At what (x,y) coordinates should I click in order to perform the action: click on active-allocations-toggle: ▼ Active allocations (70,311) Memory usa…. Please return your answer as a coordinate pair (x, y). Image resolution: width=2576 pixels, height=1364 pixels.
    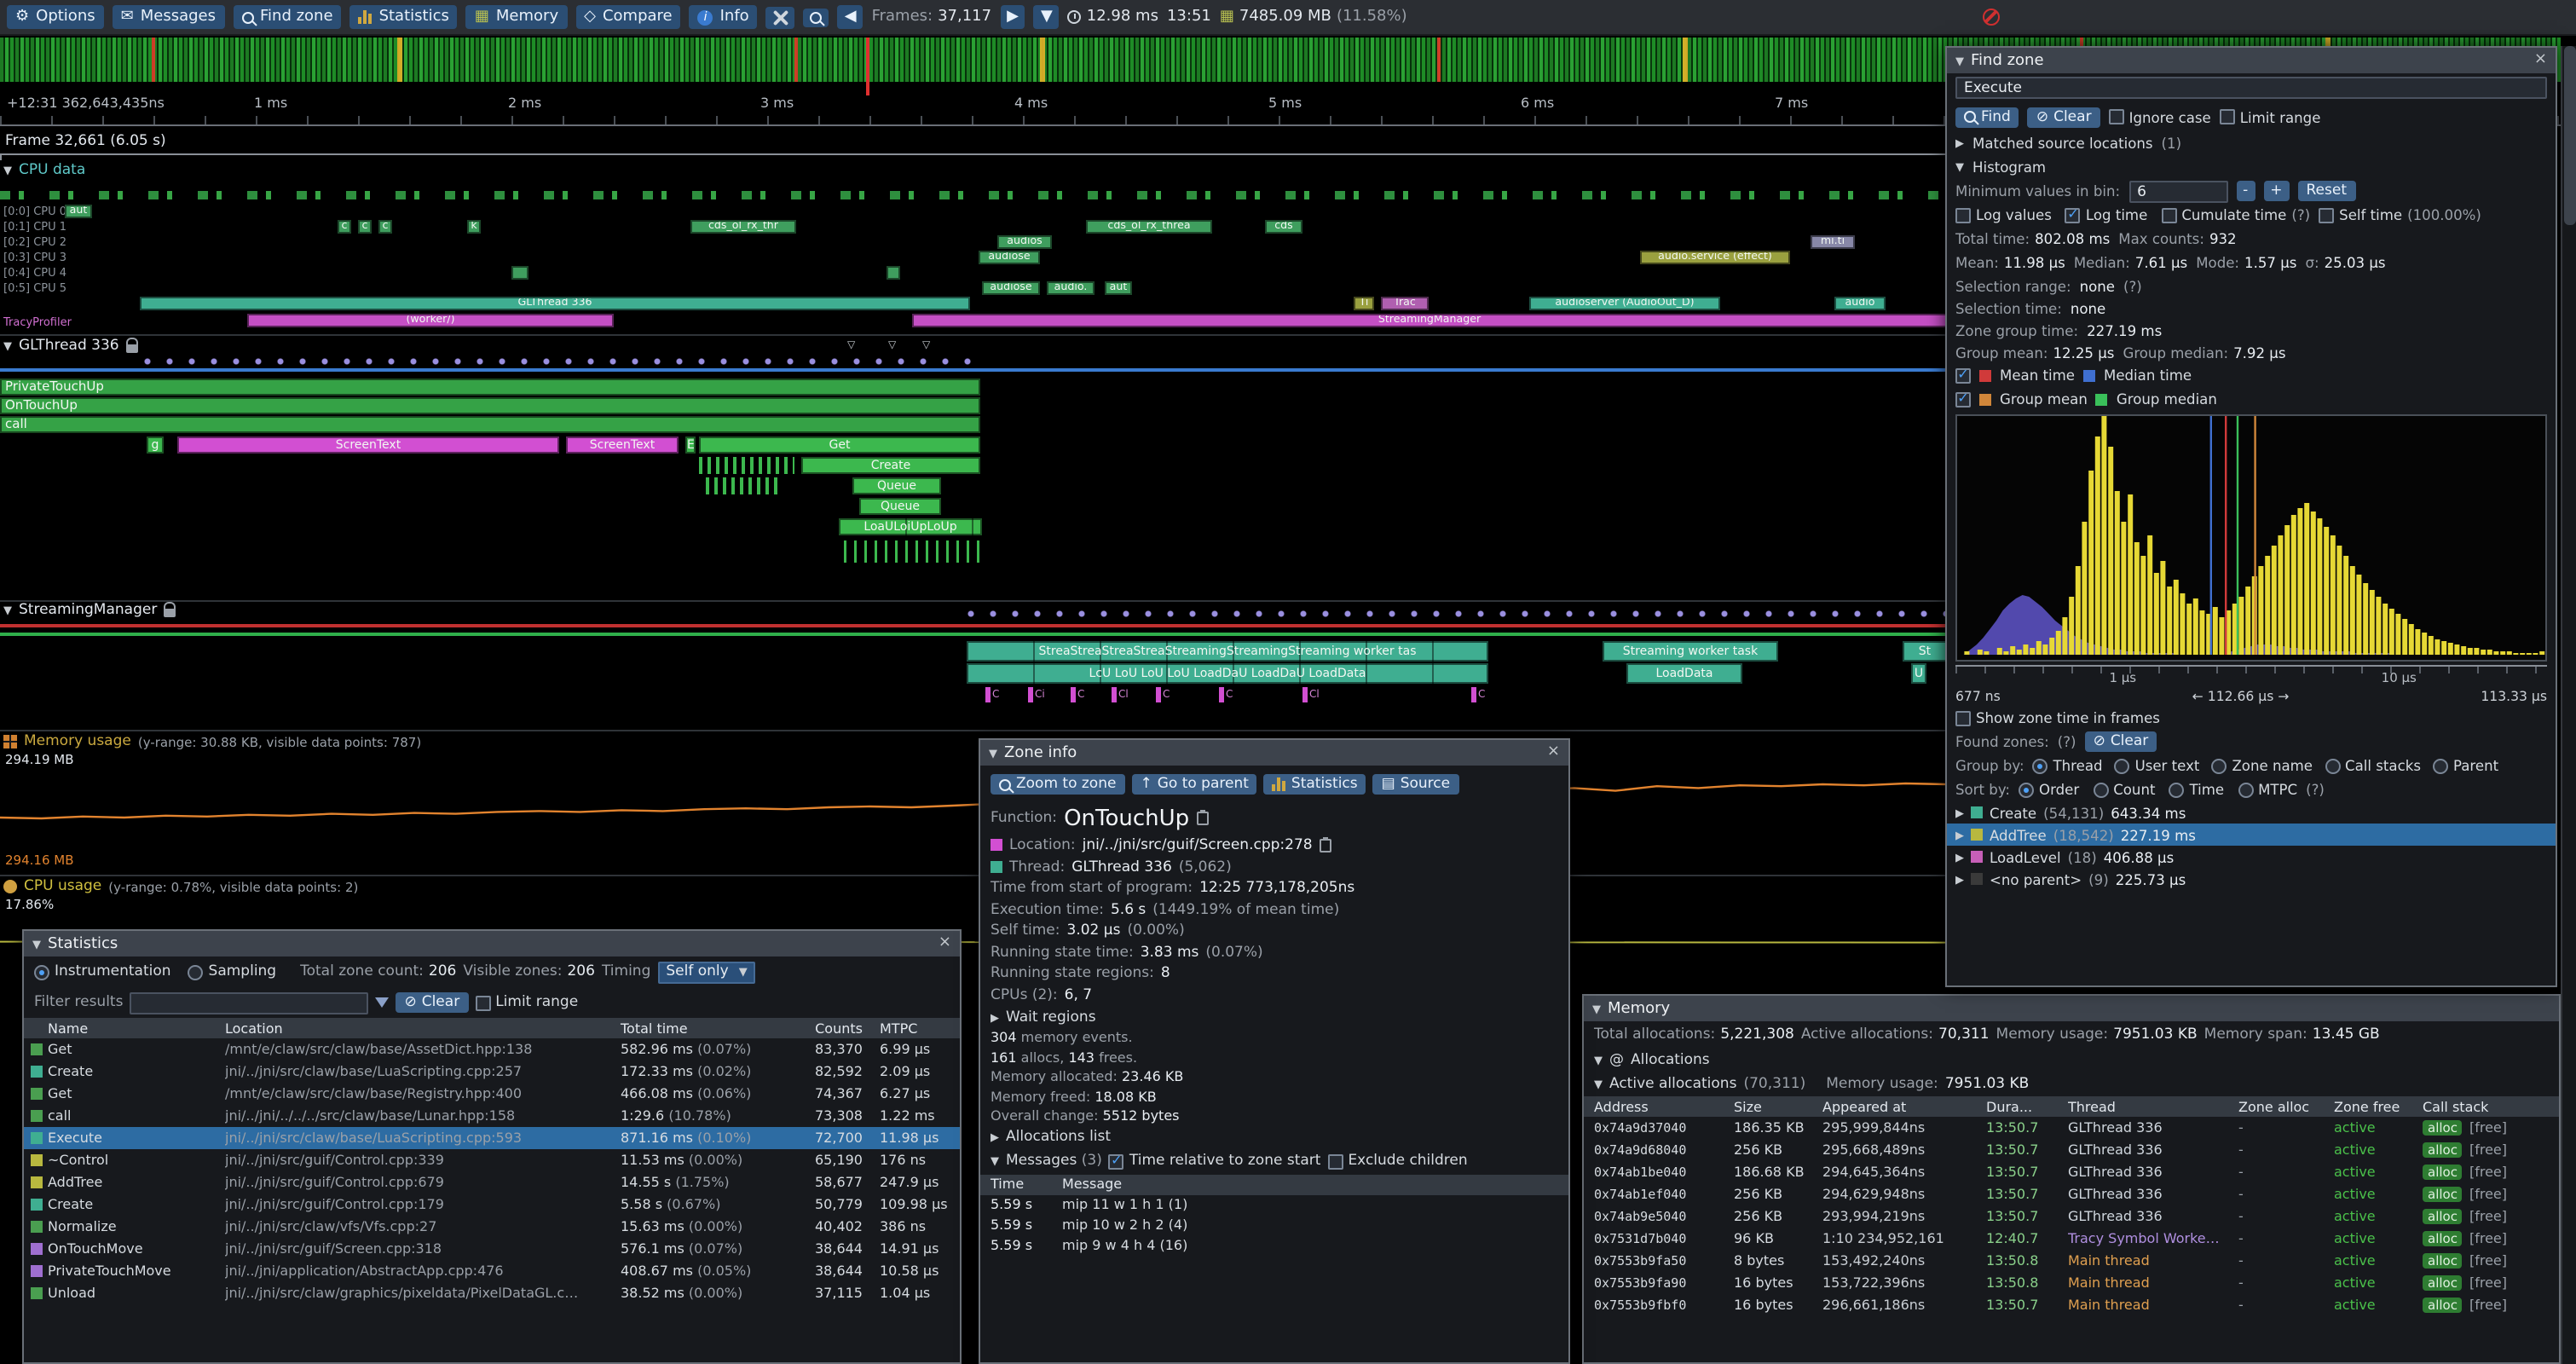
    Looking at the image, I should click on (1812, 1085).